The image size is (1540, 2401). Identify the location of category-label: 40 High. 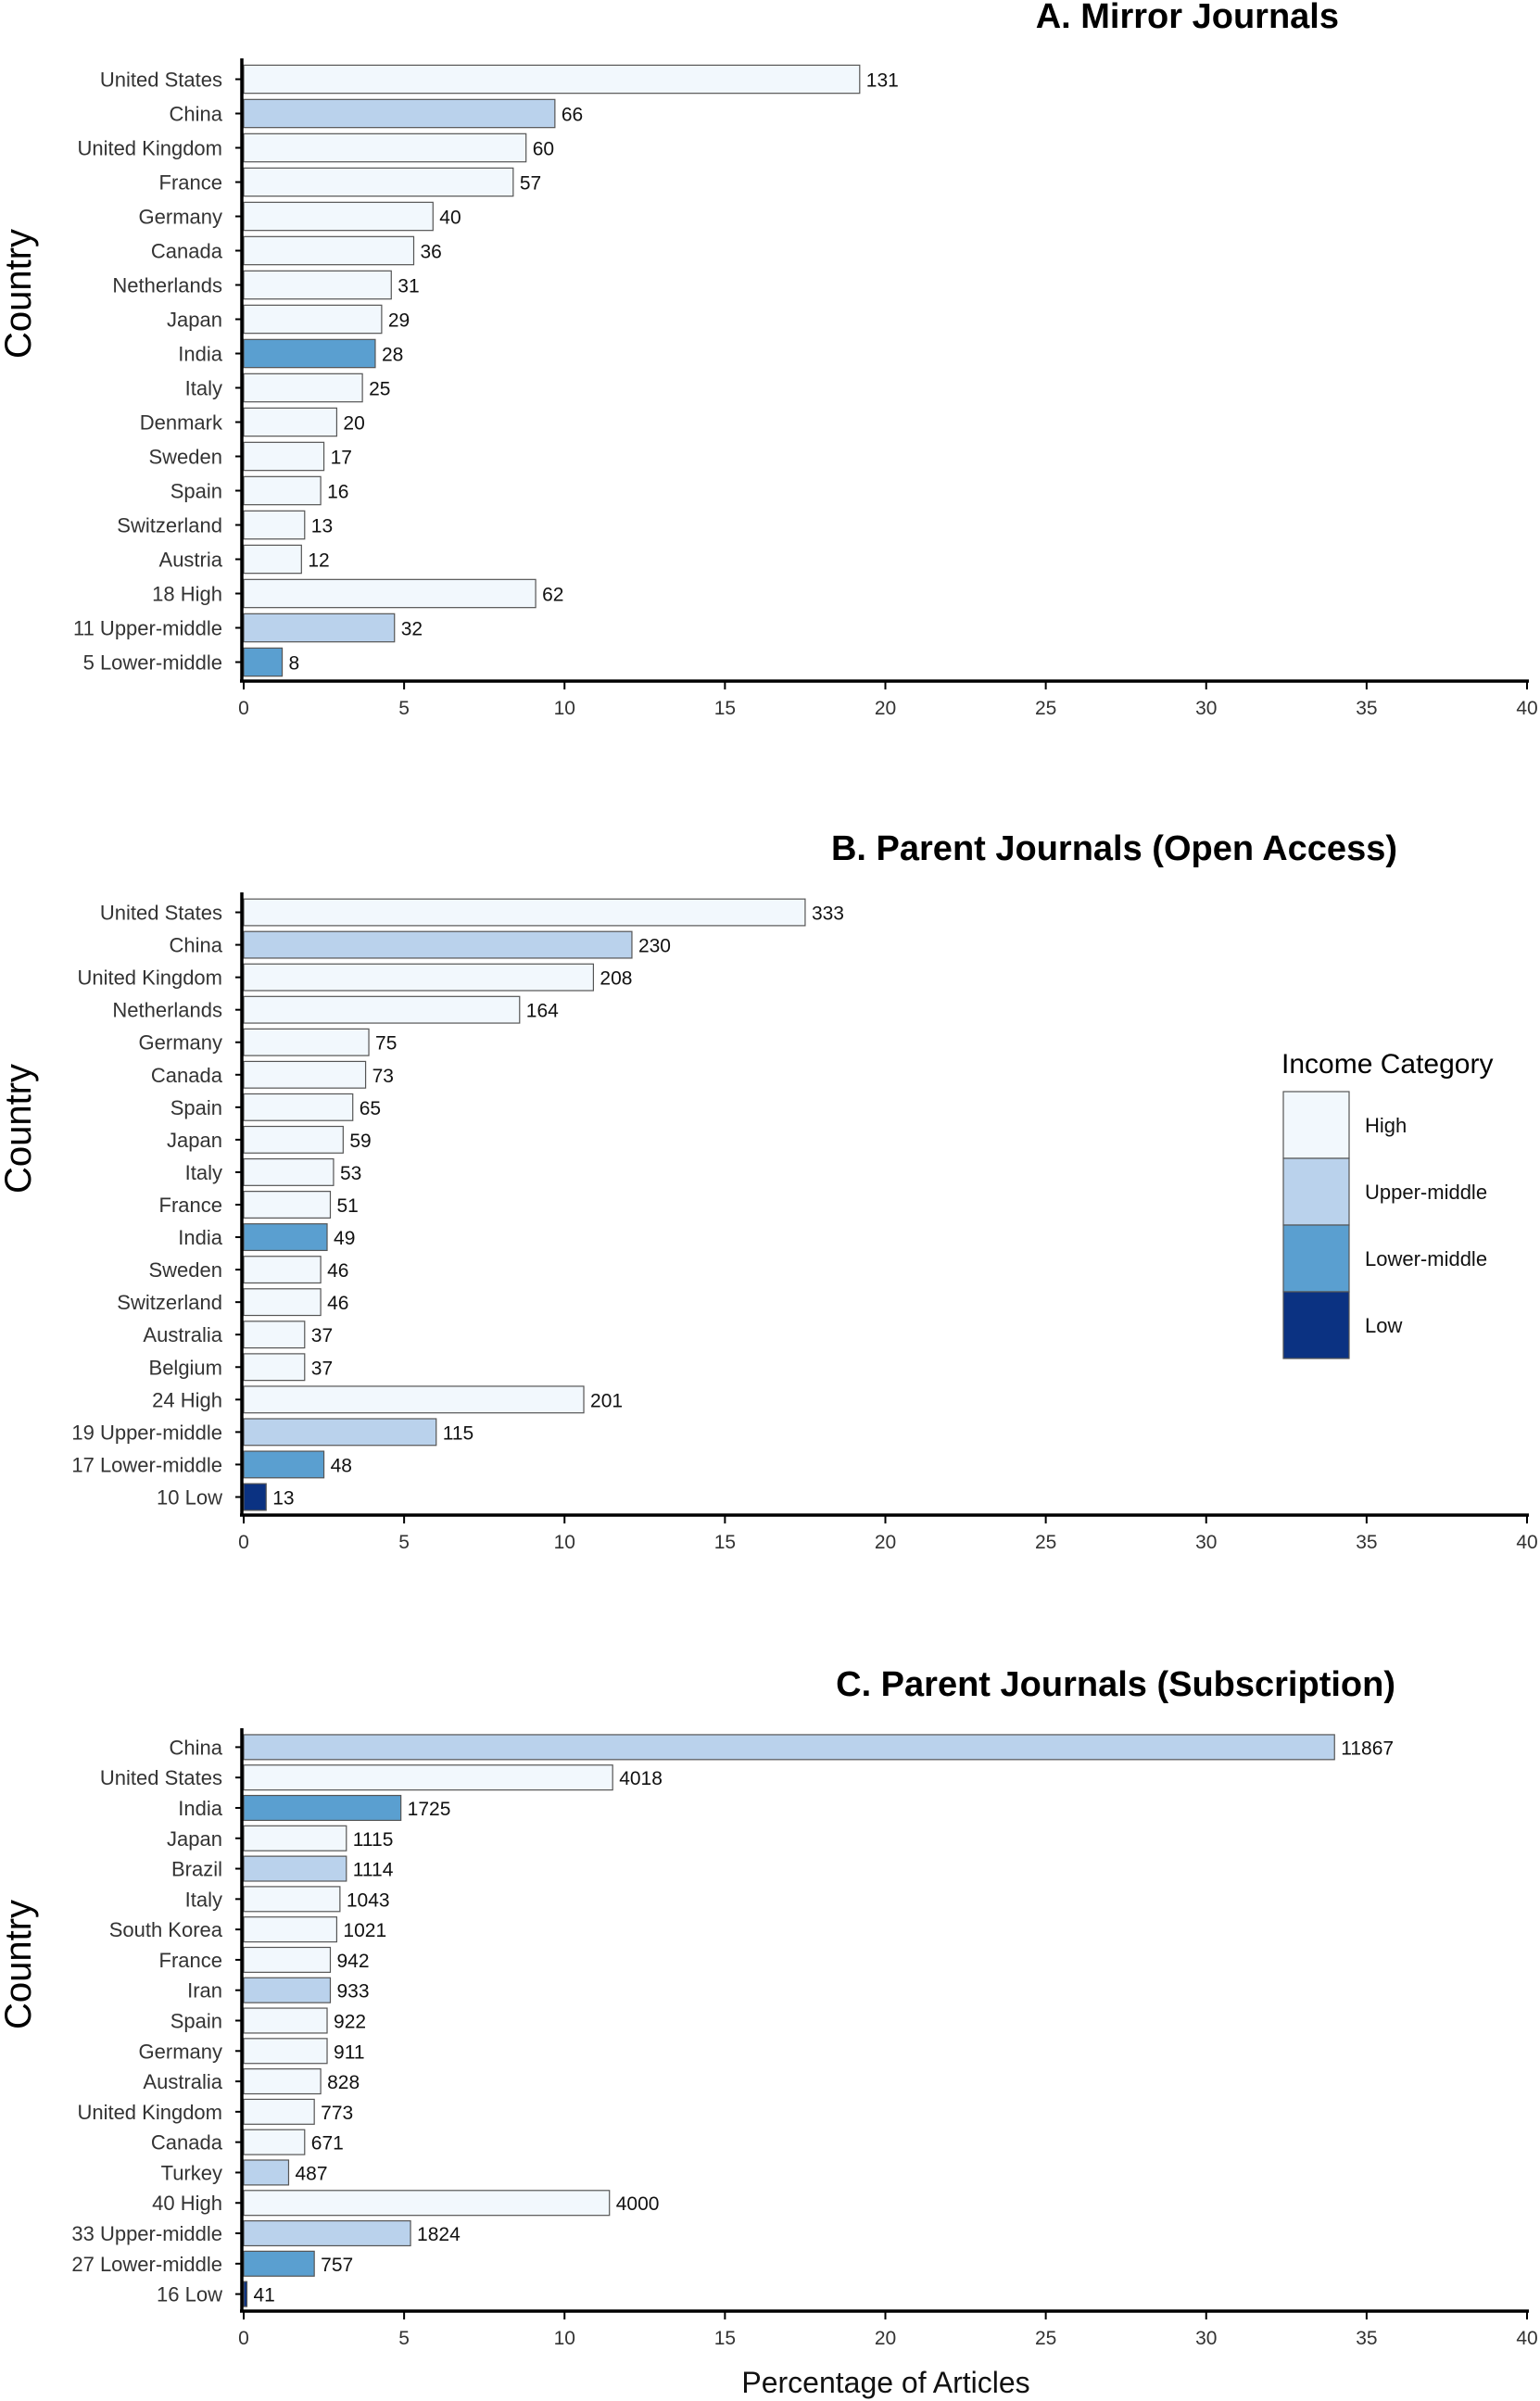
(187, 2203).